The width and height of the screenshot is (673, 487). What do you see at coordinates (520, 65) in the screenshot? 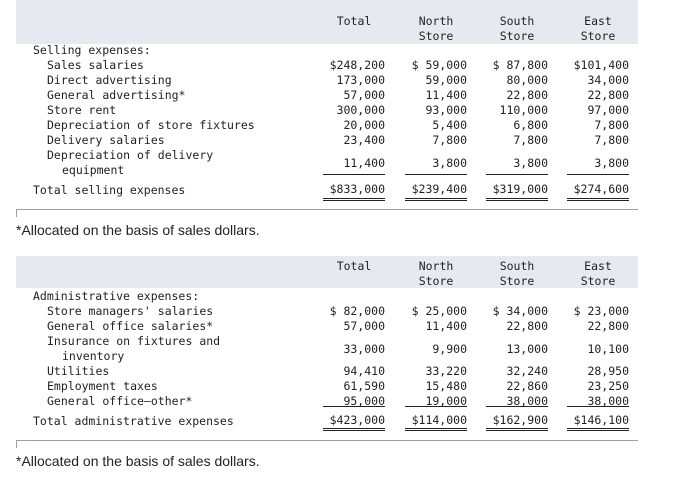
I see `value-cell: $ 87,800` at bounding box center [520, 65].